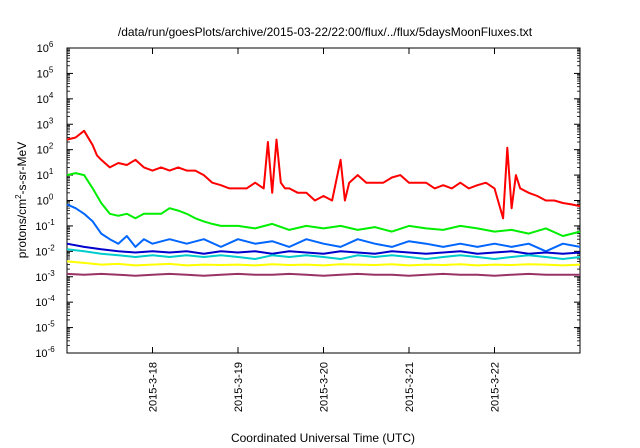  What do you see at coordinates (52, 324) in the screenshot?
I see `y-tick-exponent: -5` at bounding box center [52, 324].